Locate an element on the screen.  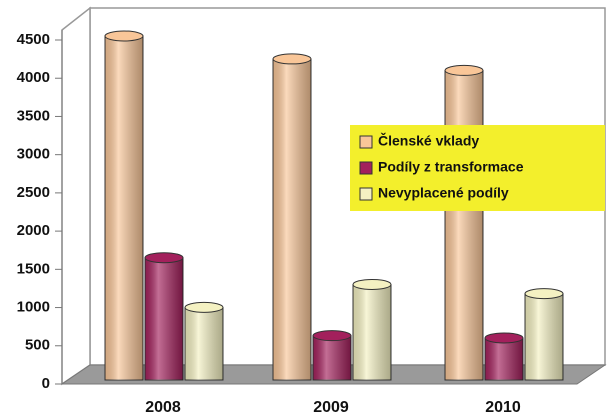
x-tick-label: 2008 is located at coordinates (163, 407).